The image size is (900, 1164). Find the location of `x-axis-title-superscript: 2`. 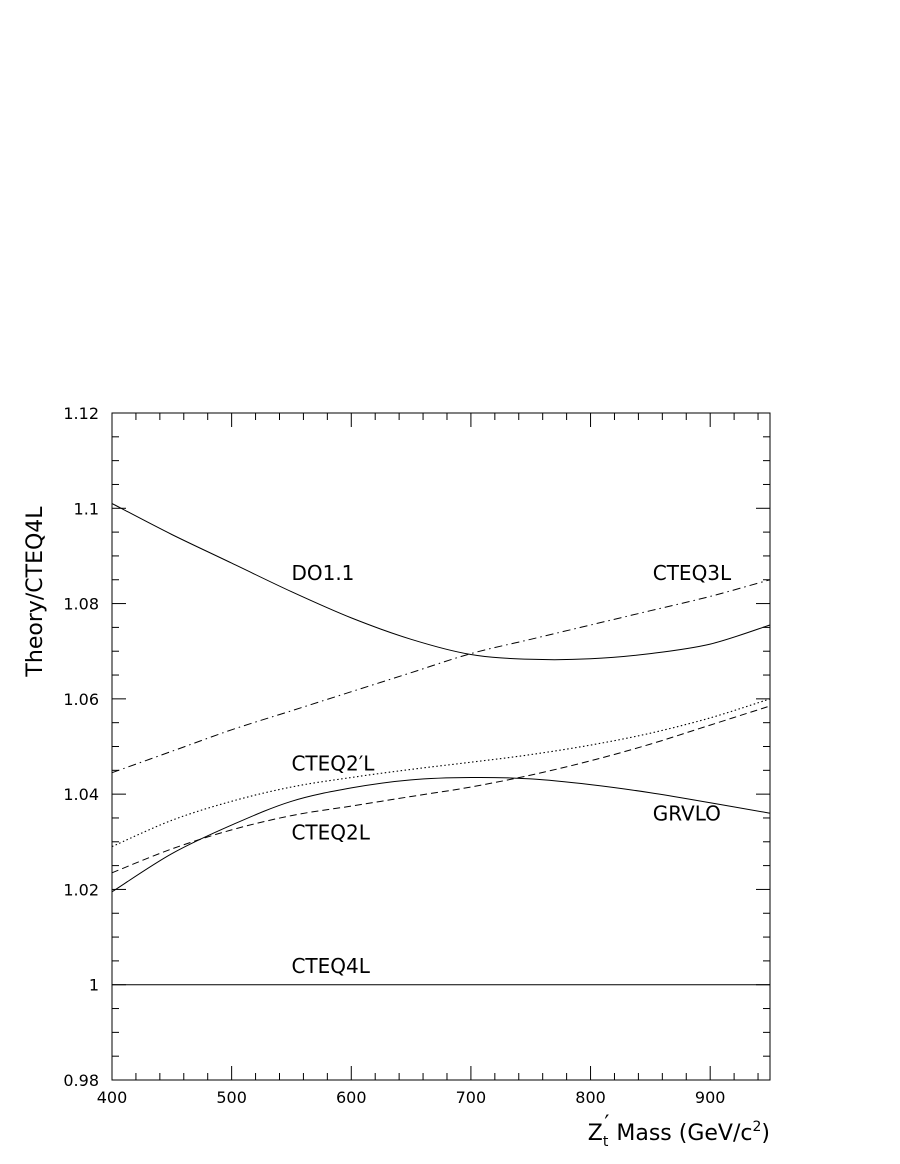

x-axis-title-superscript: 2 is located at coordinates (756, 1127).